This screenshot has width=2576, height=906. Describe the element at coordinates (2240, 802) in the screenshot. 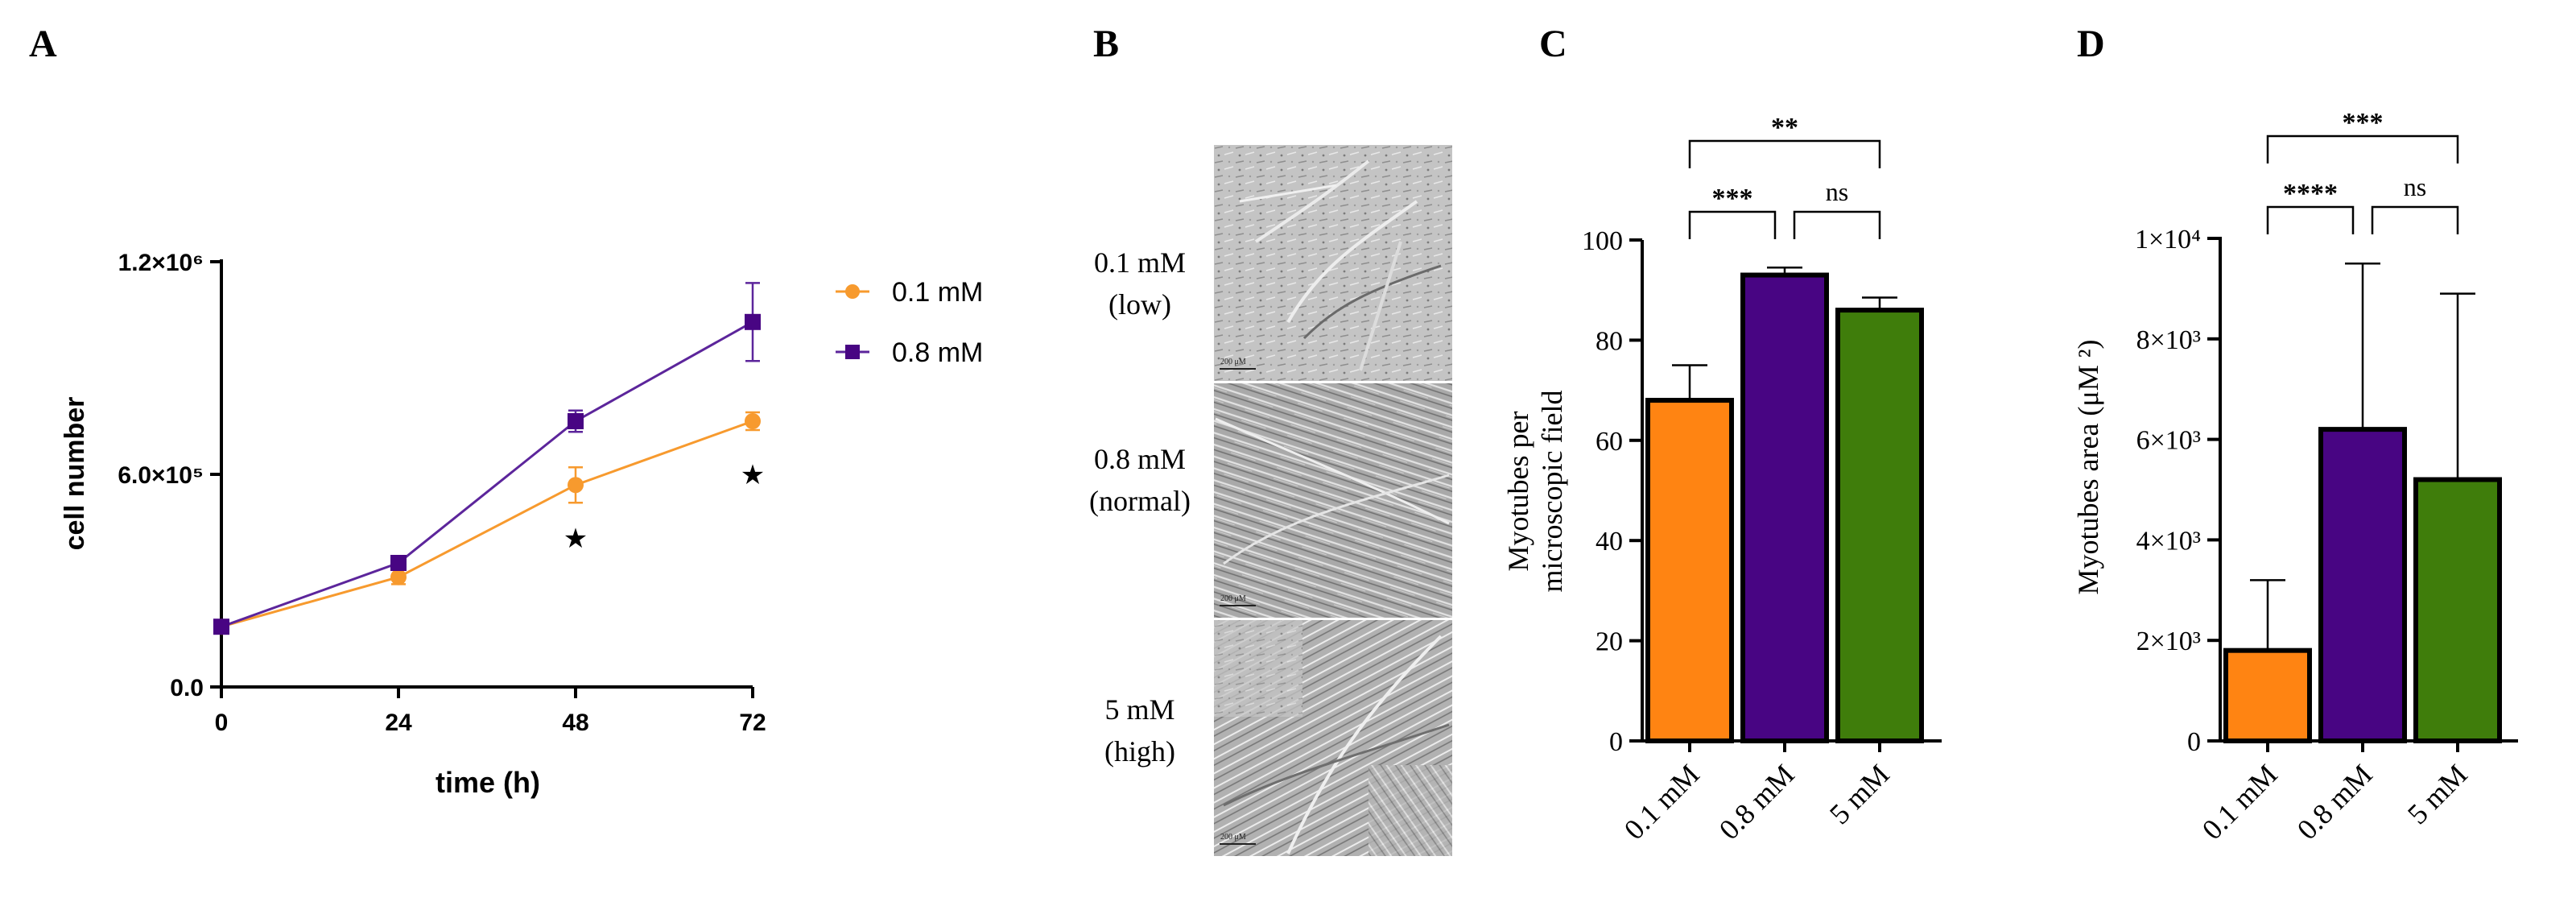

I see `panel-d-x-tick-label: 0.1 mM` at that location.